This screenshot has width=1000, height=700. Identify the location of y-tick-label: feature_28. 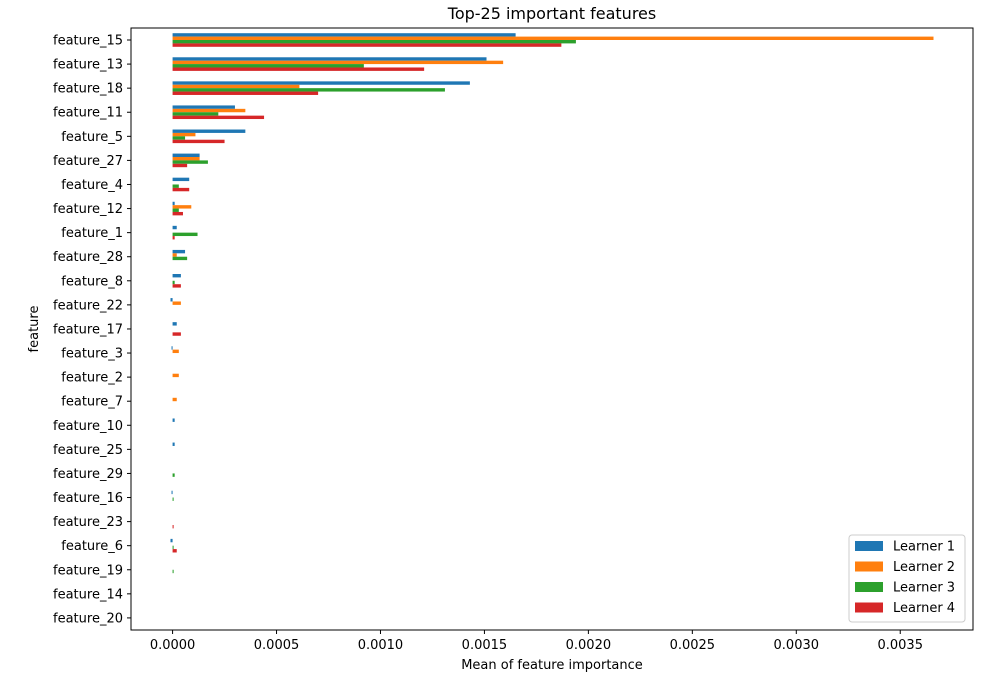
(88, 257).